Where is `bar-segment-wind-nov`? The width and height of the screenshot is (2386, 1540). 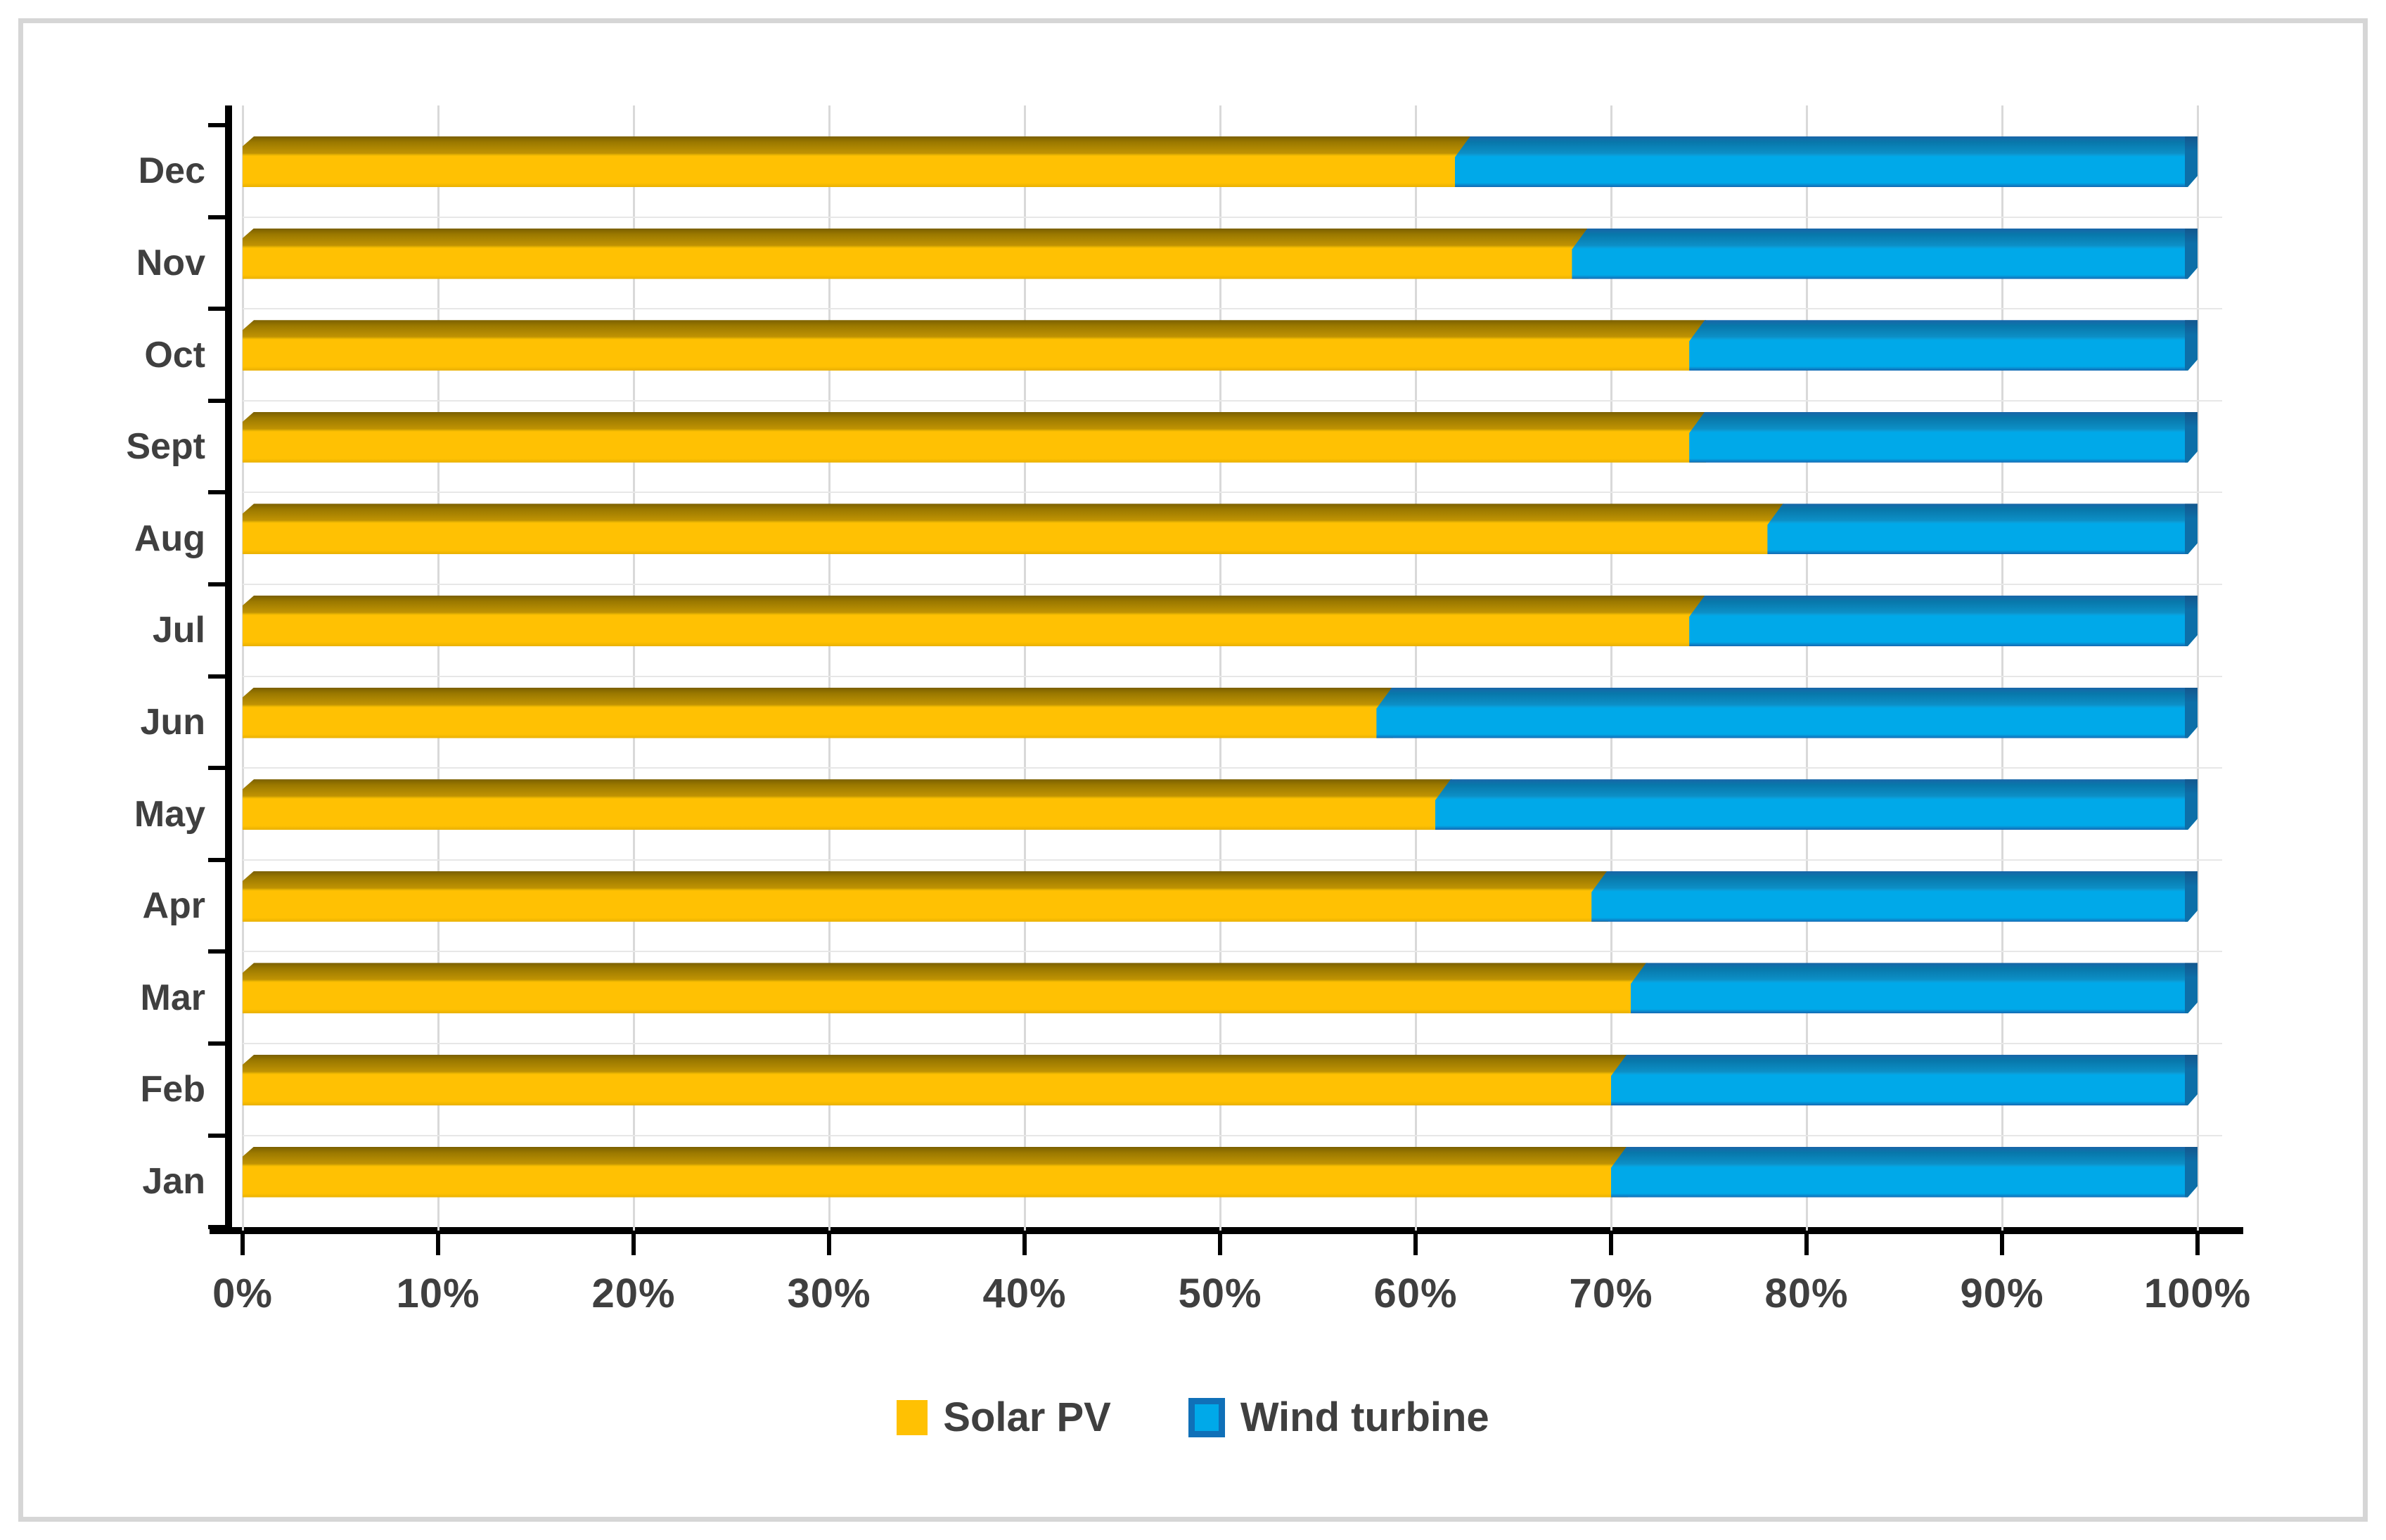
bar-segment-wind-nov is located at coordinates (1885, 254).